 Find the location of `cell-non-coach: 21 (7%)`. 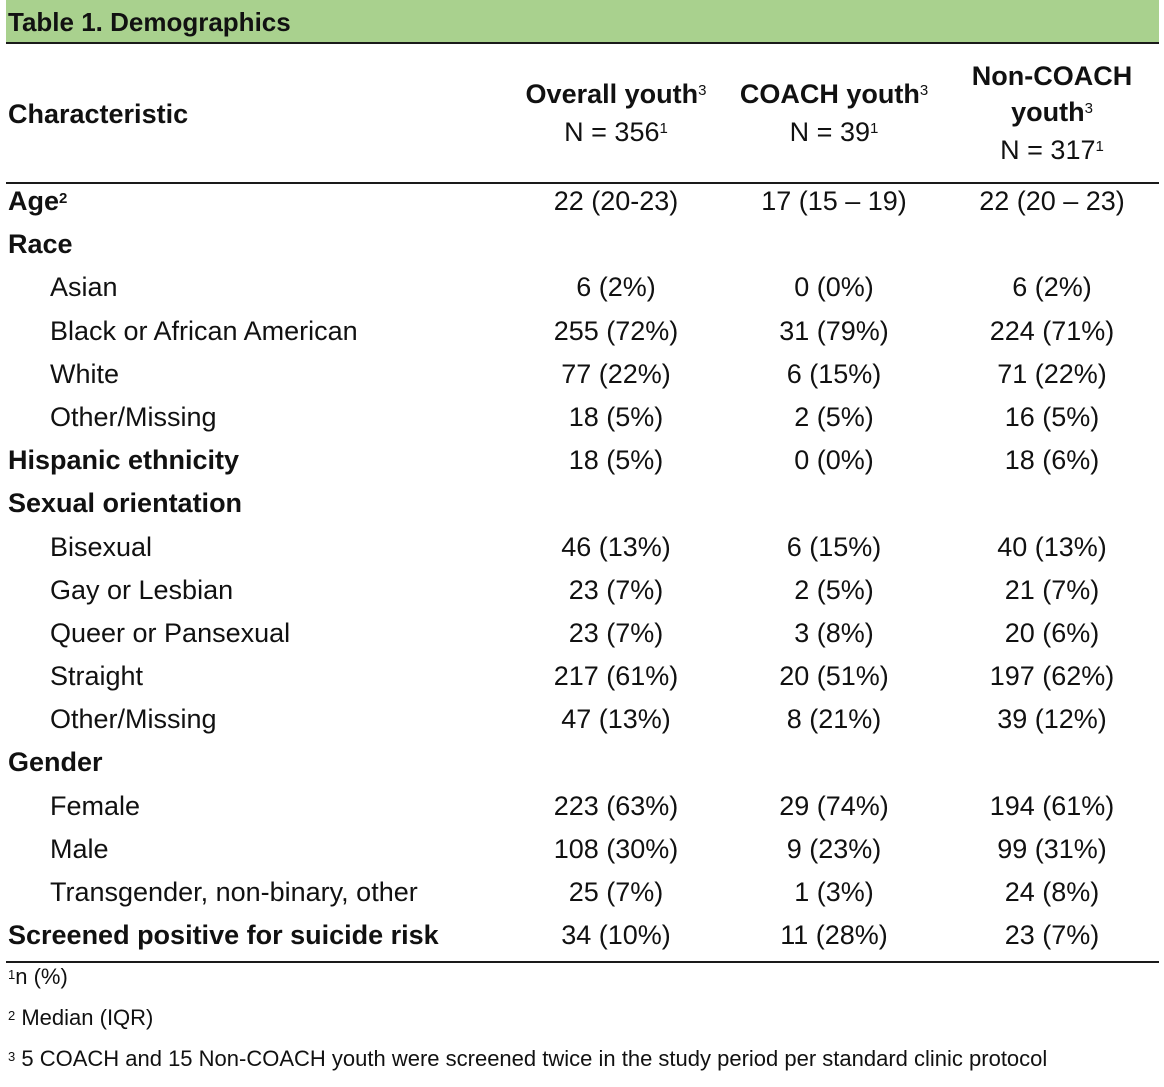

cell-non-coach: 21 (7%) is located at coordinates (1052, 589).